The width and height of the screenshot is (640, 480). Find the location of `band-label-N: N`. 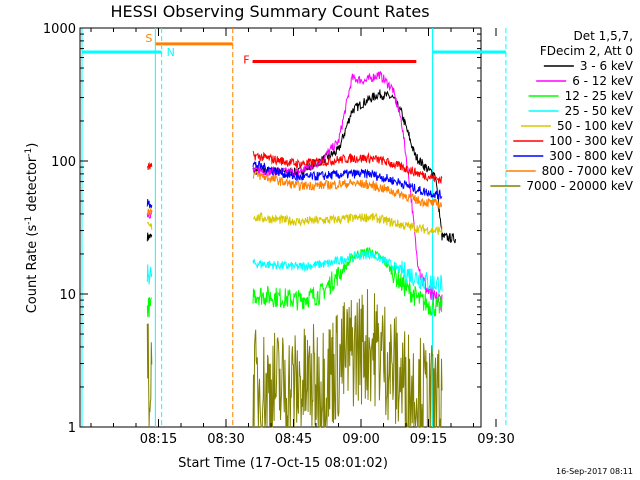

band-label-N: N is located at coordinates (171, 52).